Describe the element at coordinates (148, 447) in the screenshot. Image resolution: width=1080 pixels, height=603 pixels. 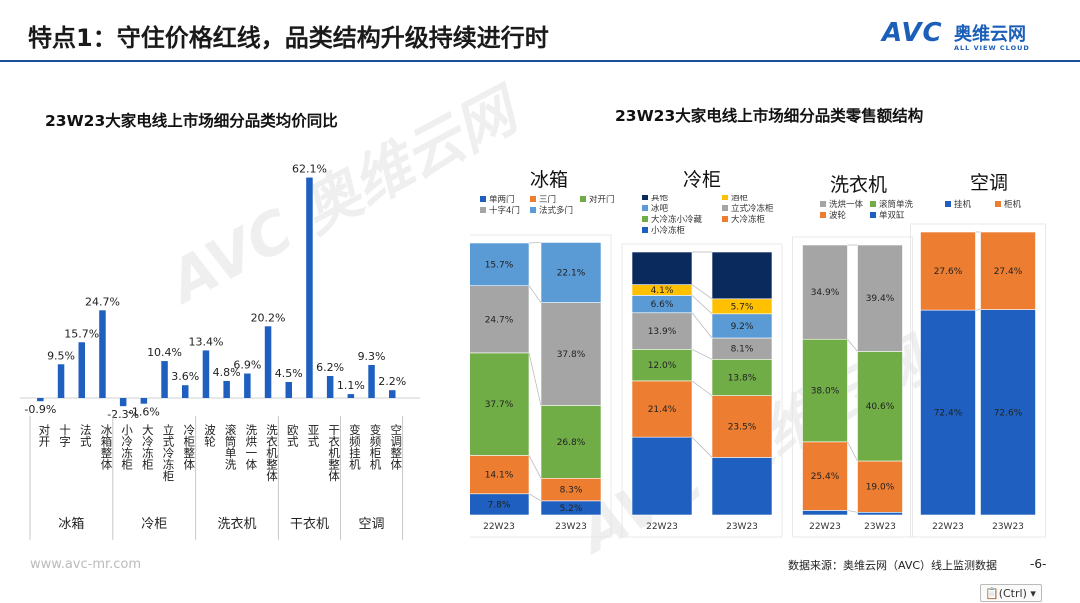
I see `tick-label-5: 大冷冻柜` at that location.